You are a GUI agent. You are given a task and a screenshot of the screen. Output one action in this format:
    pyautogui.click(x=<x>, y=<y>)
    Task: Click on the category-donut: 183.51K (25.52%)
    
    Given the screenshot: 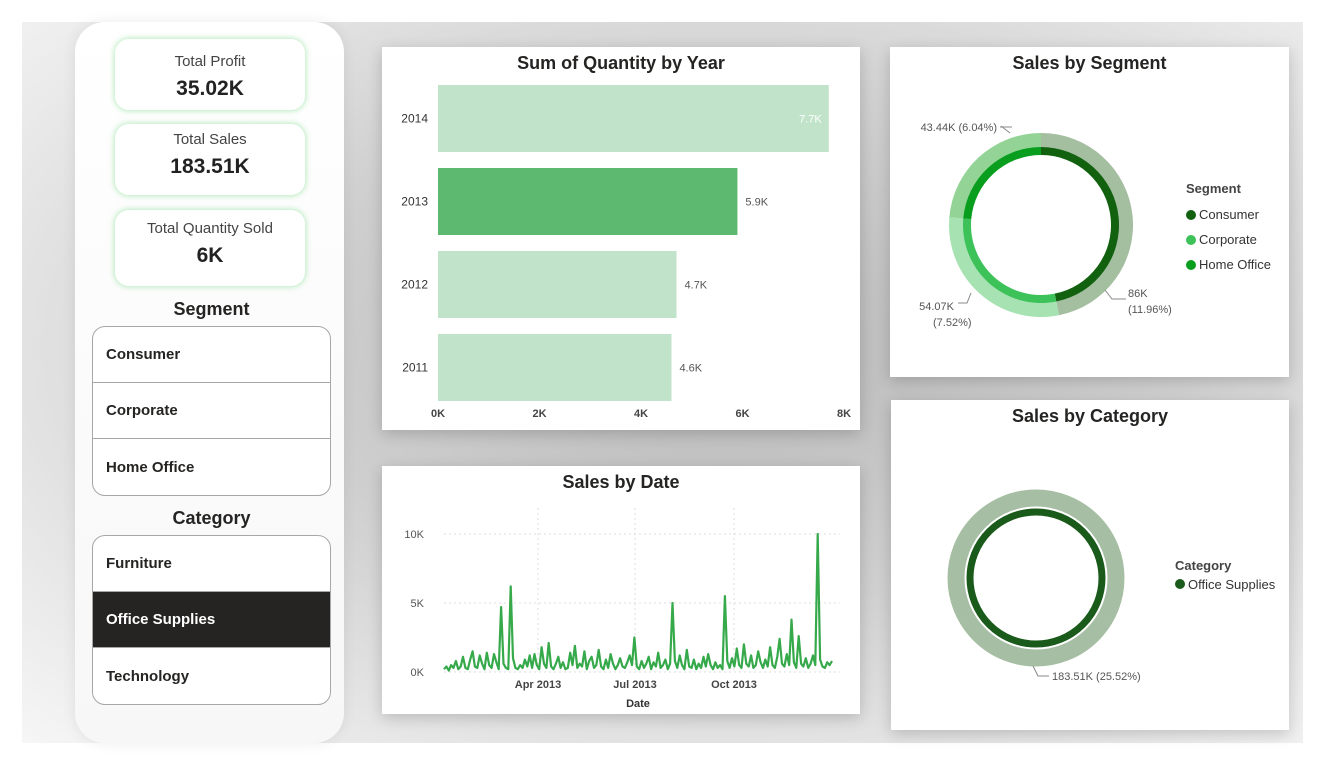 What is the action you would take?
    pyautogui.click(x=1044, y=586)
    